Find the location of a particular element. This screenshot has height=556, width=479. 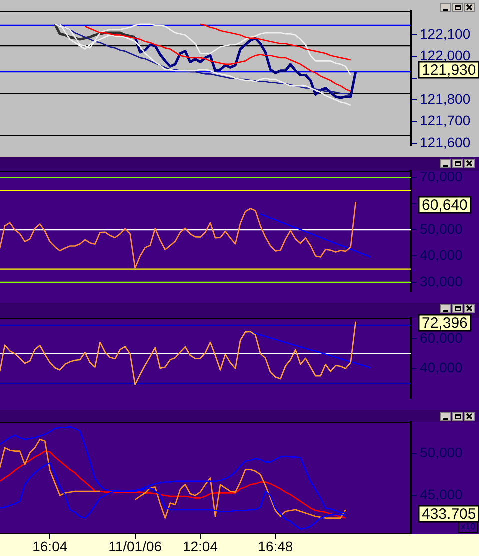

x-tick-label: 11/01/06 is located at coordinates (135, 546).